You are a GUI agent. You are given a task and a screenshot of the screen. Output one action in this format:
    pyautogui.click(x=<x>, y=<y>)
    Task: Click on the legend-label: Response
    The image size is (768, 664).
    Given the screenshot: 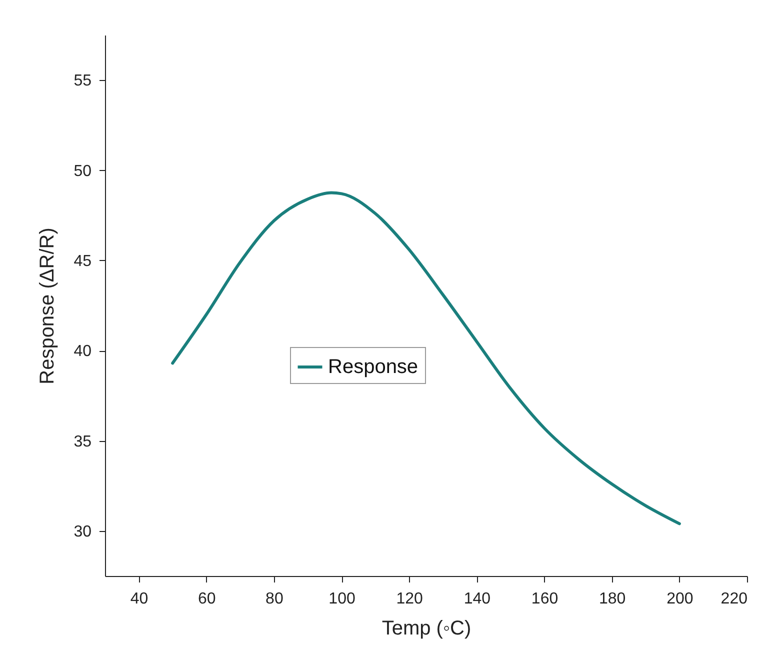 What is the action you would take?
    pyautogui.click(x=373, y=367)
    